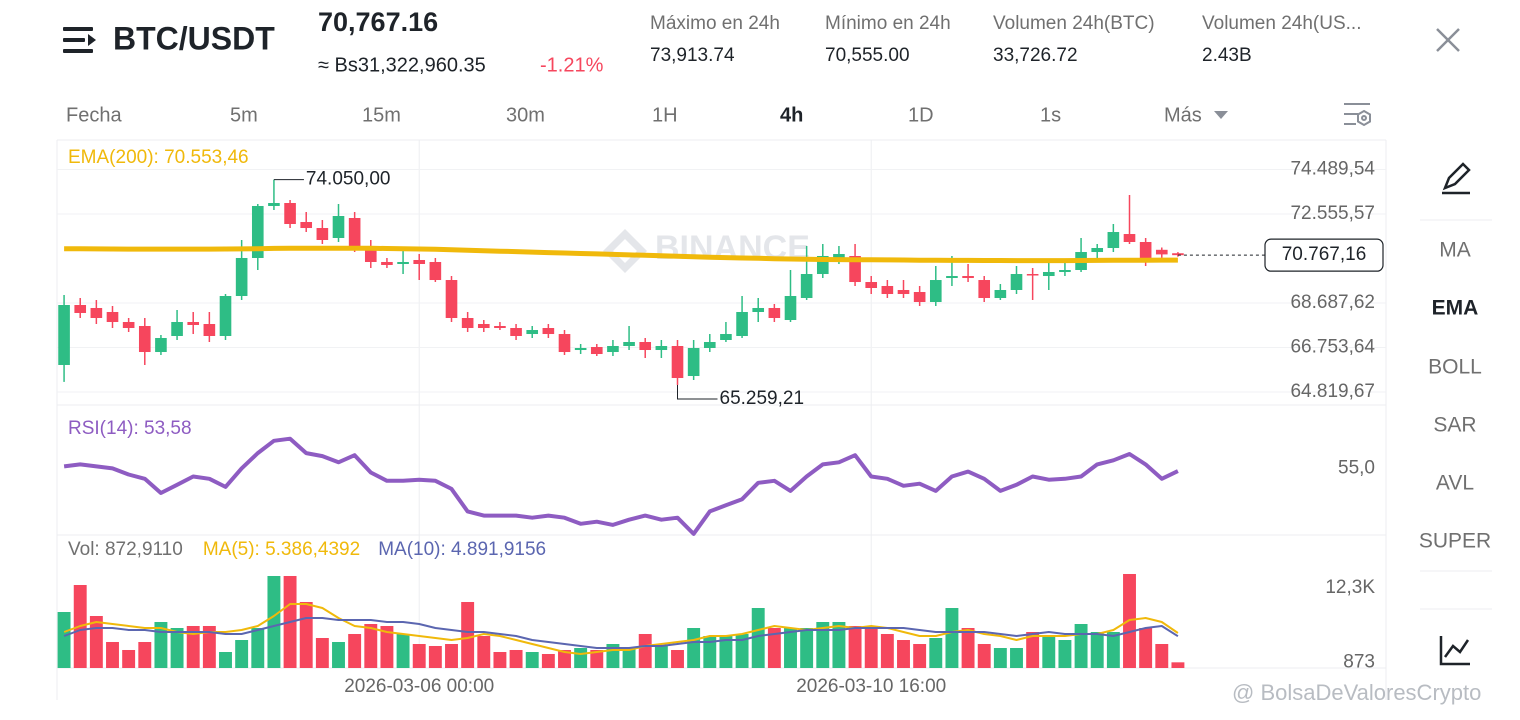 The image size is (1520, 720). Describe the element at coordinates (1350, 587) in the screenshot. I see `y-tick-label: 12,3K` at that location.